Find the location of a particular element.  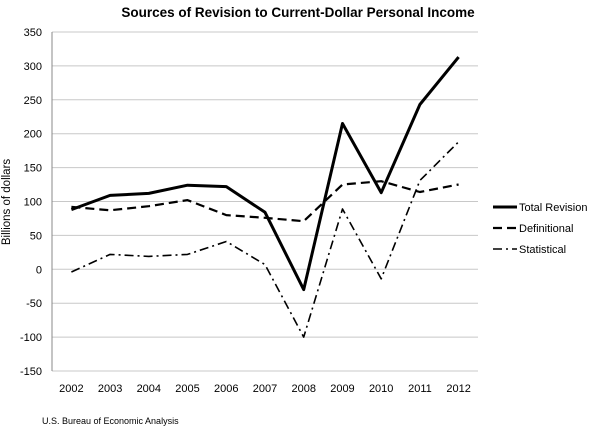

x-tick-label: 2008 is located at coordinates (303, 389).